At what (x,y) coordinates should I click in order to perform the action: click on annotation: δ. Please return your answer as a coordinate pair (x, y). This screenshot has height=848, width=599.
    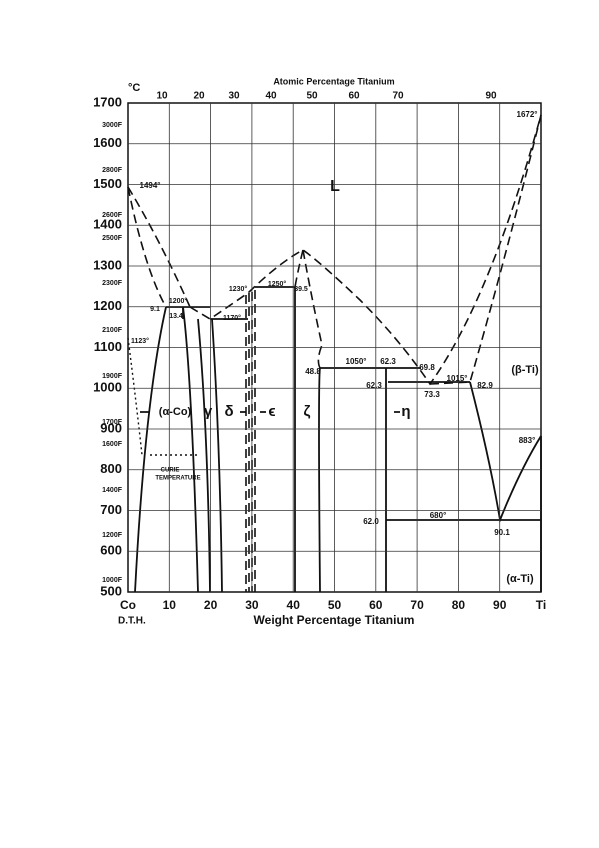
    Looking at the image, I should click on (228, 411).